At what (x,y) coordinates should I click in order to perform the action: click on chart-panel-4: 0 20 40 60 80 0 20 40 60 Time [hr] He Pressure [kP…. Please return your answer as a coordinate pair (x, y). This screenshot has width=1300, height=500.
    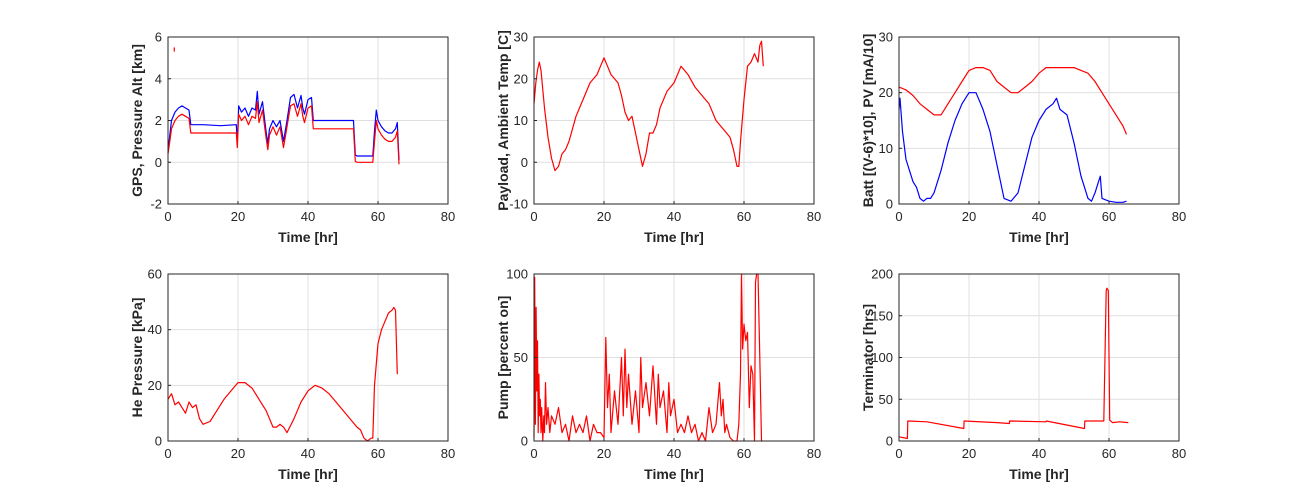
    Looking at the image, I should click on (292, 375).